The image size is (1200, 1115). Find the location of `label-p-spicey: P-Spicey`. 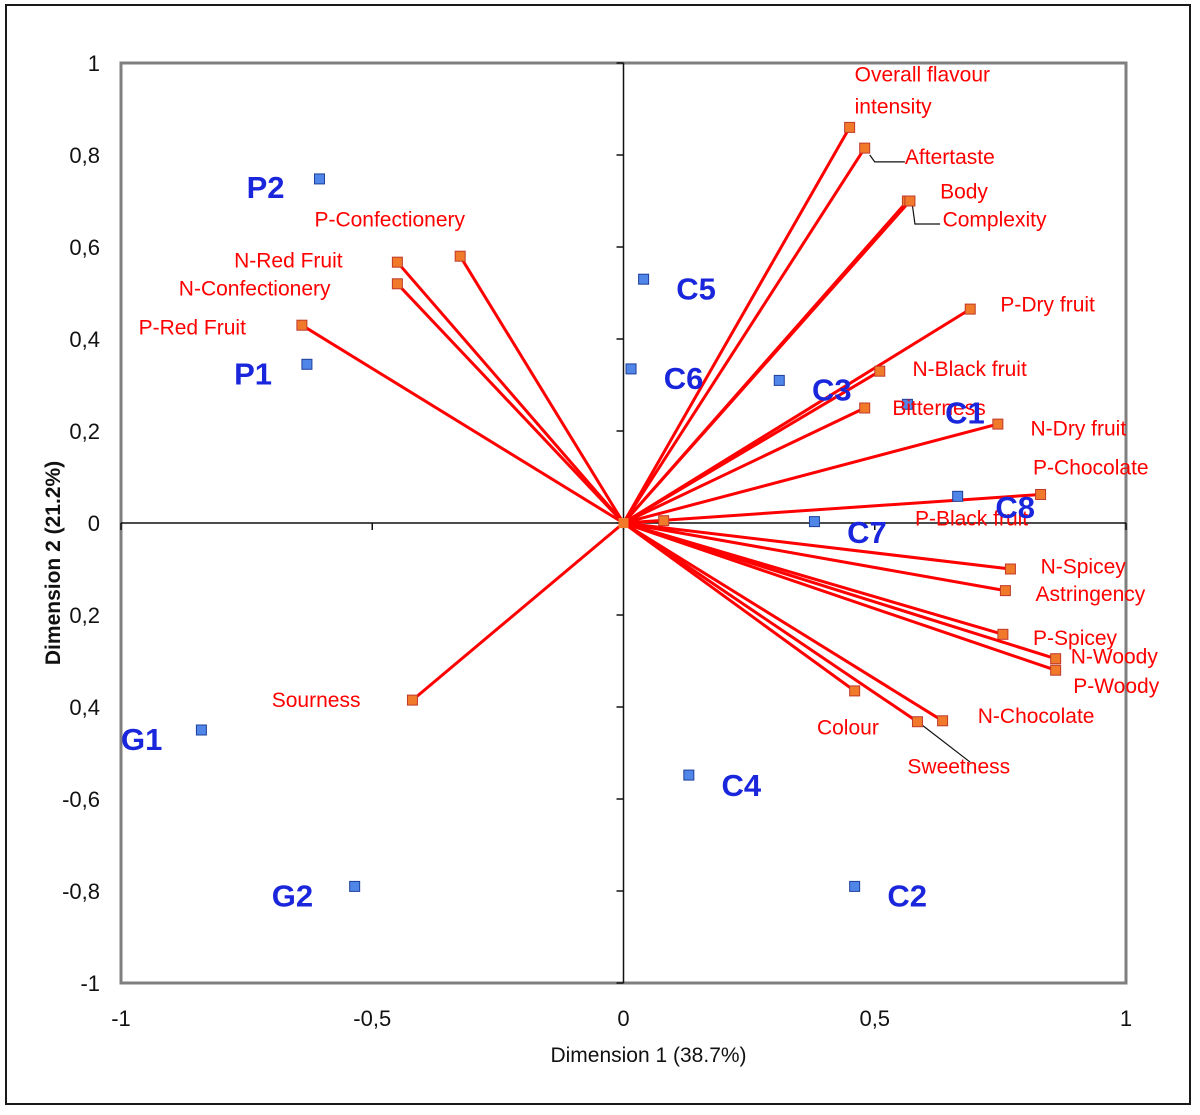

label-p-spicey: P-Spicey is located at coordinates (1075, 638).